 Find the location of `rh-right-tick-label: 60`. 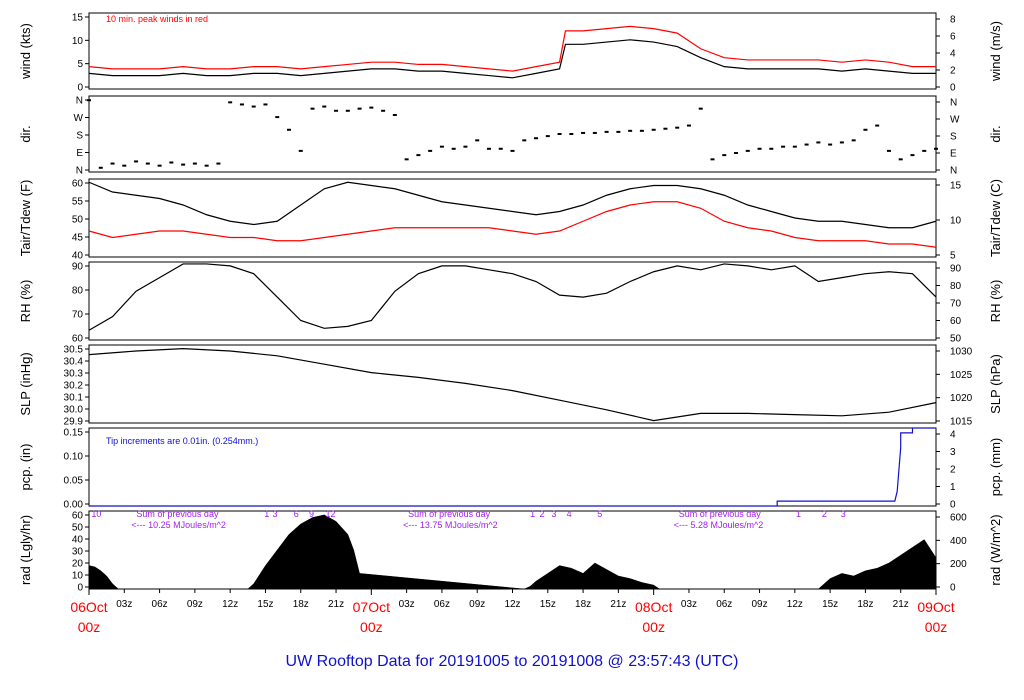

rh-right-tick-label: 60 is located at coordinates (956, 321).